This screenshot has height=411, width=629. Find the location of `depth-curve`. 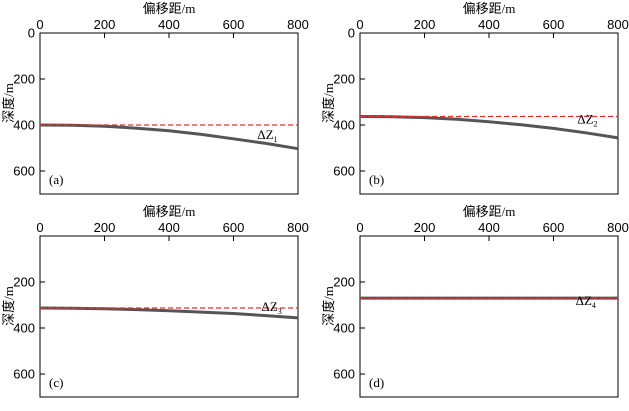

depth-curve is located at coordinates (169, 313).